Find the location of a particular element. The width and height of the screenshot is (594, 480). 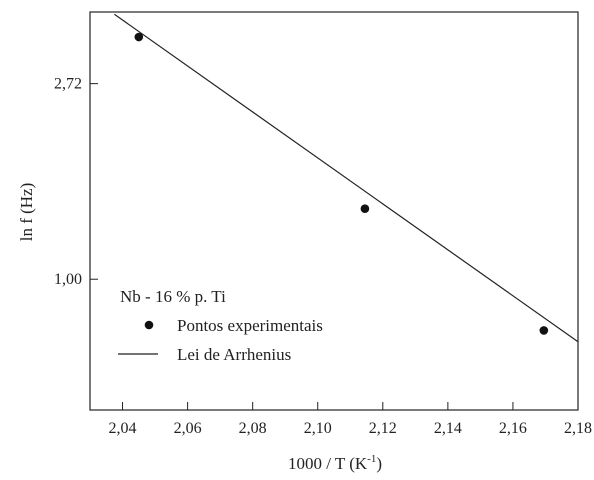

x-tick-label: 2,14 is located at coordinates (448, 428).